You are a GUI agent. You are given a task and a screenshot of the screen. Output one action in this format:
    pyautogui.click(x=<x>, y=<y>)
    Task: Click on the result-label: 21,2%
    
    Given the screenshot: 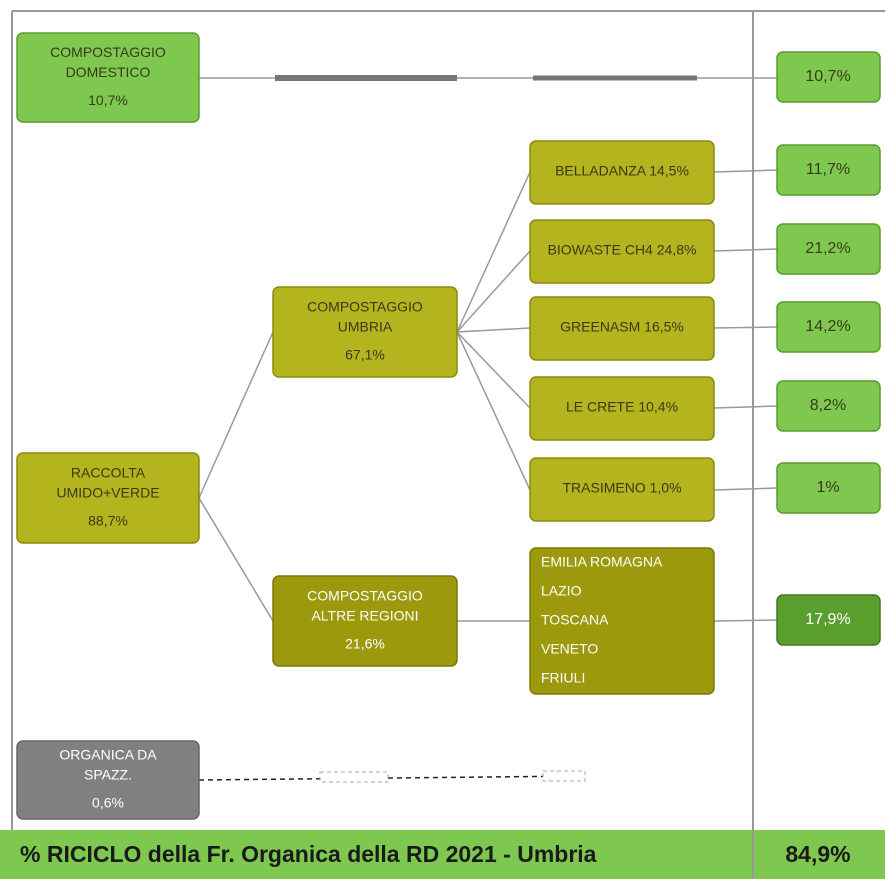 What is the action you would take?
    pyautogui.click(x=827, y=248)
    